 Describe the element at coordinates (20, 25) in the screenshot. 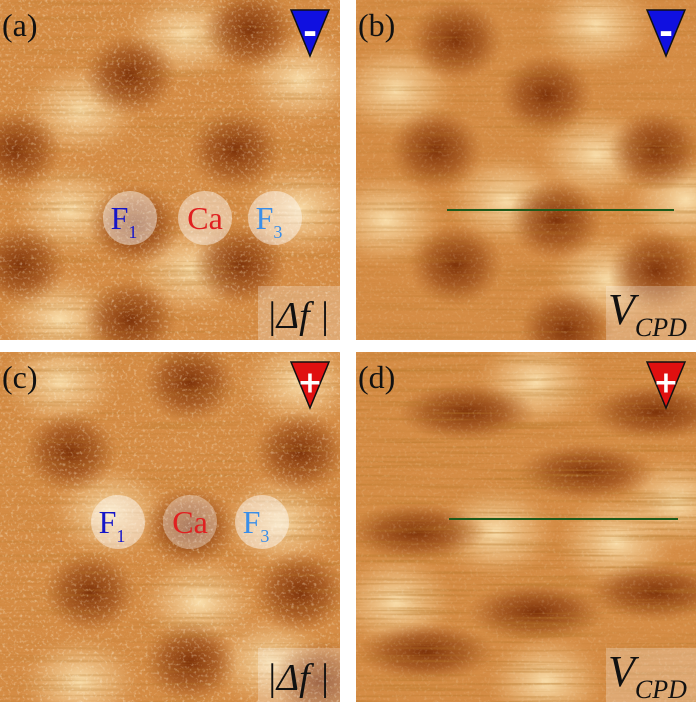

I see `panel-label: (a)` at that location.